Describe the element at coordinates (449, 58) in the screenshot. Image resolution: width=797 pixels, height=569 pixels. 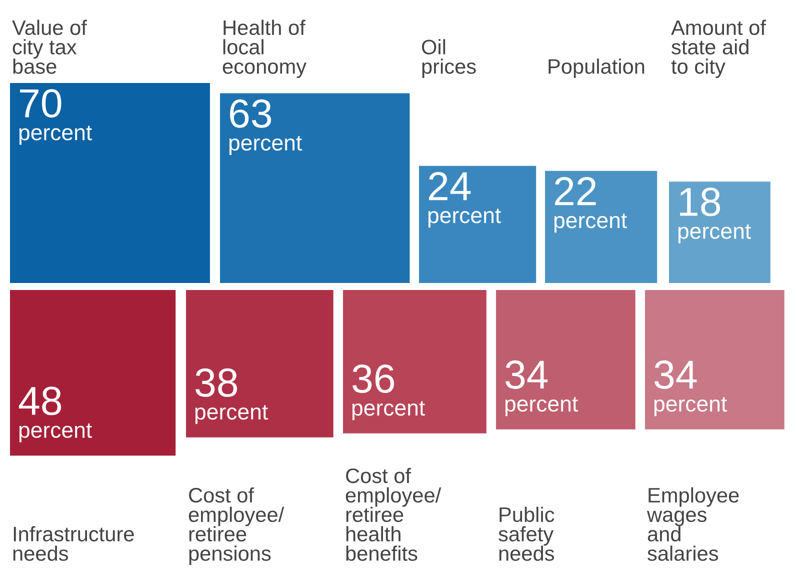
I see `category-label: Oil prices` at that location.